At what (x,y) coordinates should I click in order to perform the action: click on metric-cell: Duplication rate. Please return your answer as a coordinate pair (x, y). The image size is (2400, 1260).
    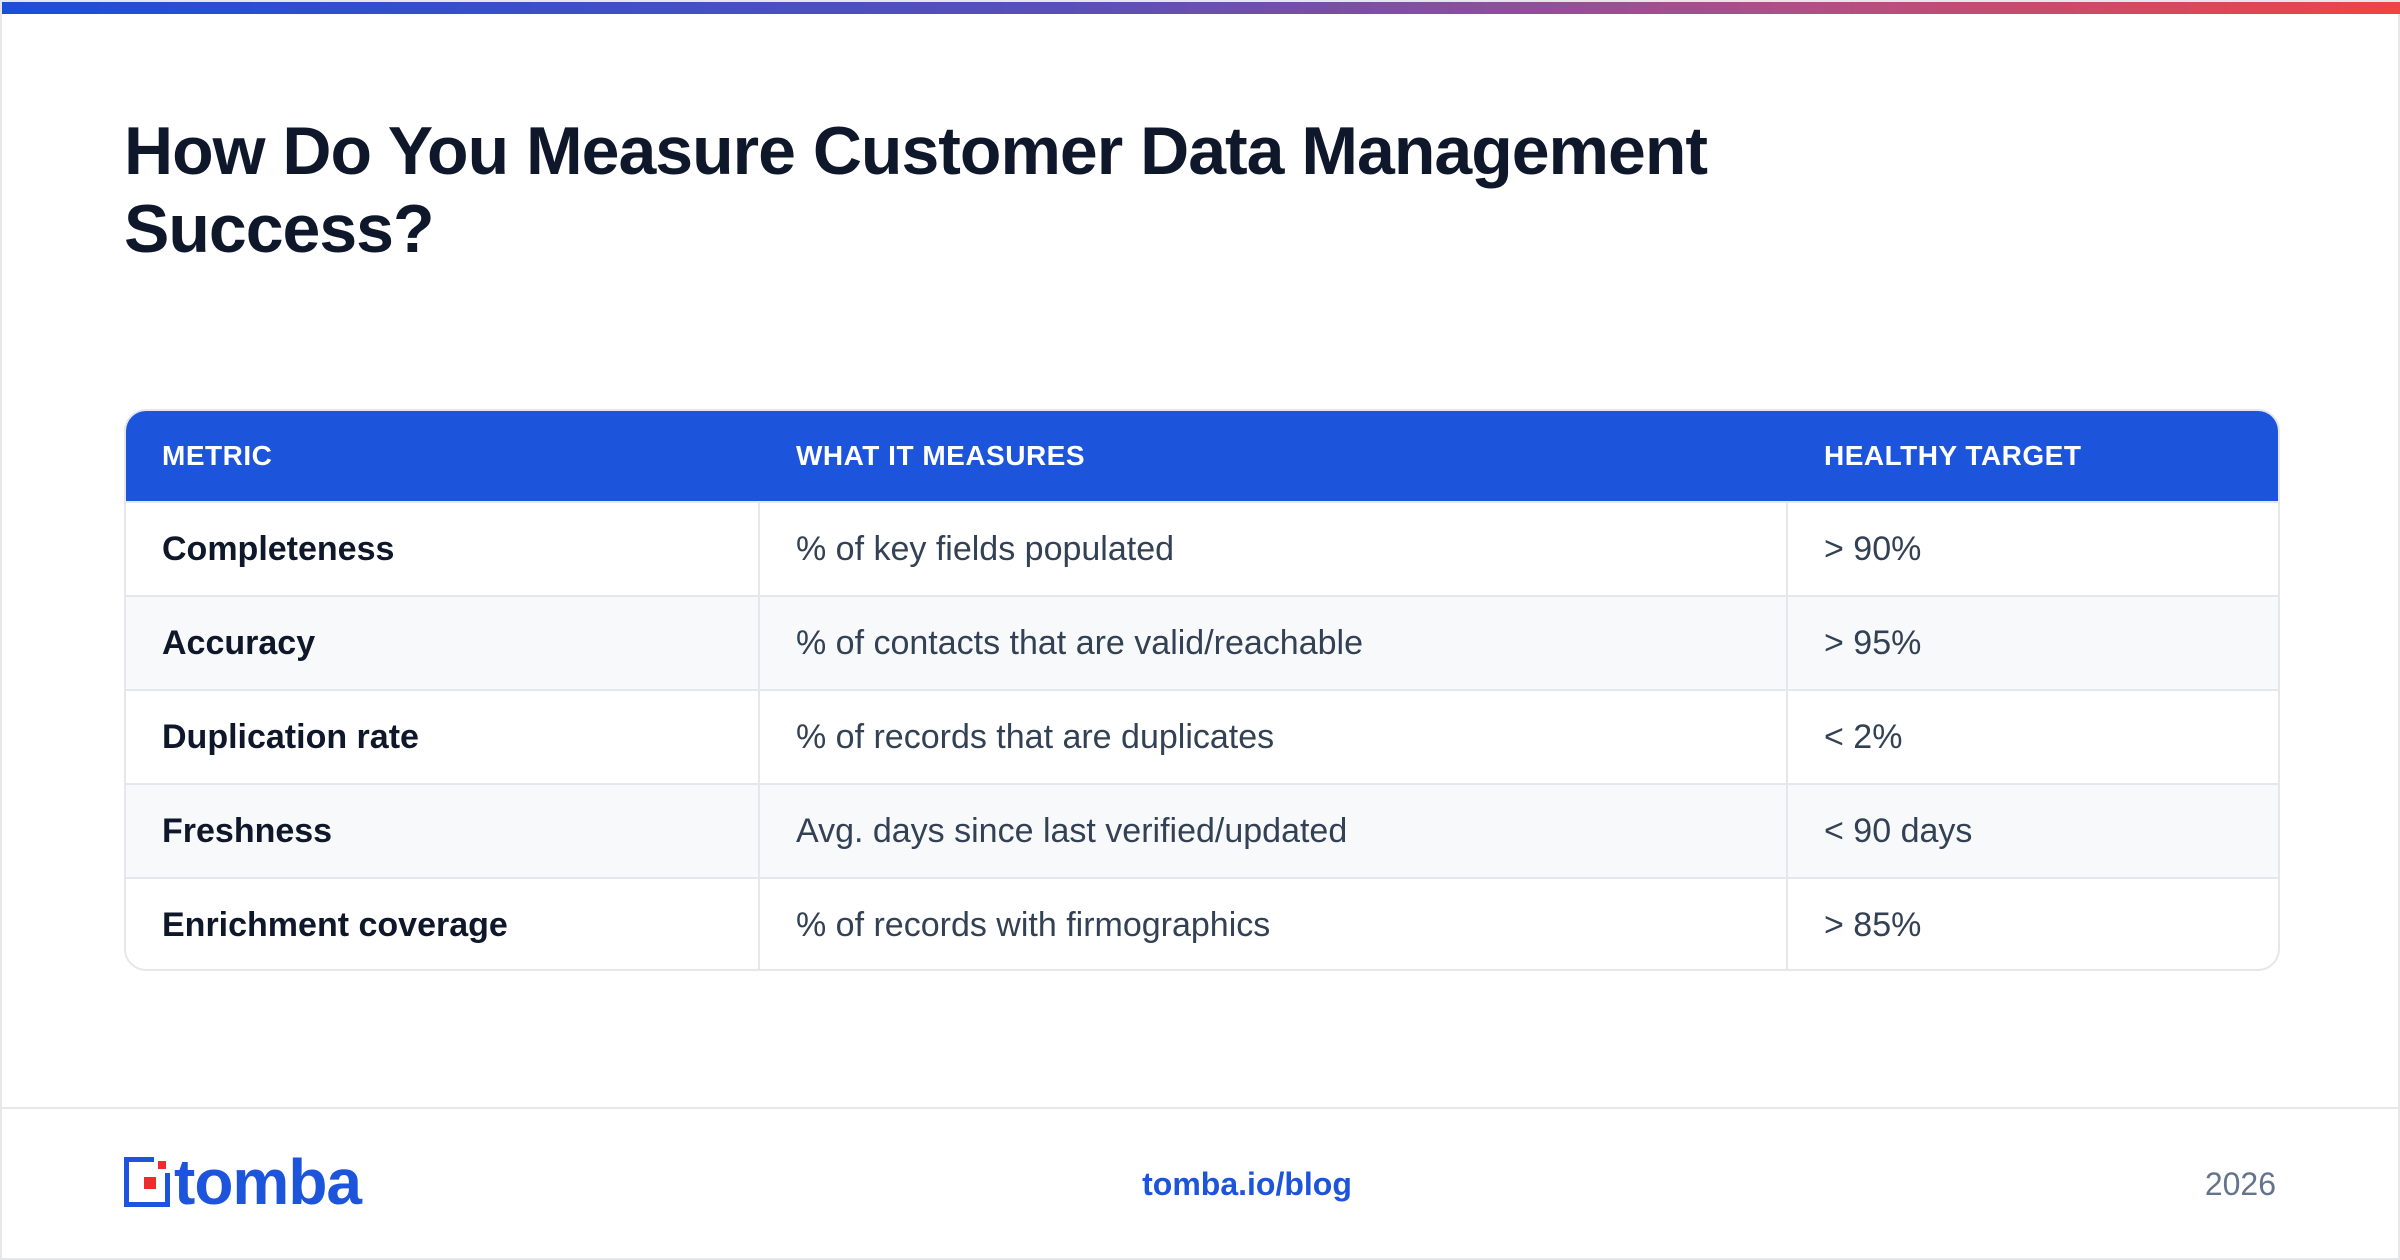
    Looking at the image, I should click on (443, 737).